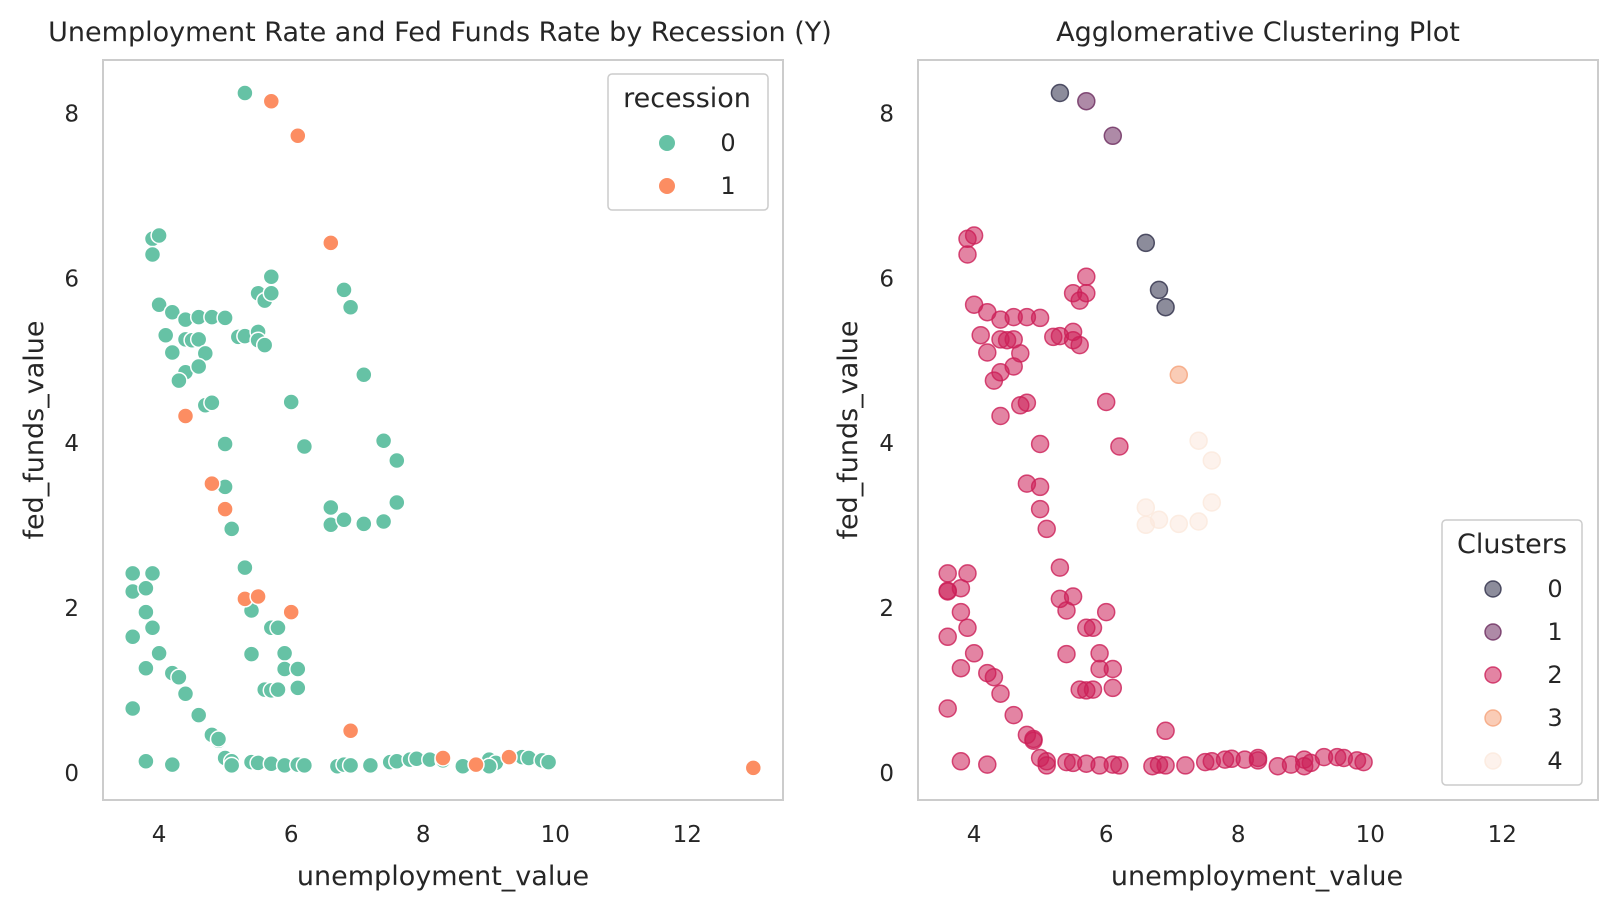  What do you see at coordinates (71, 774) in the screenshot?
I see `y-tick-label: 0` at bounding box center [71, 774].